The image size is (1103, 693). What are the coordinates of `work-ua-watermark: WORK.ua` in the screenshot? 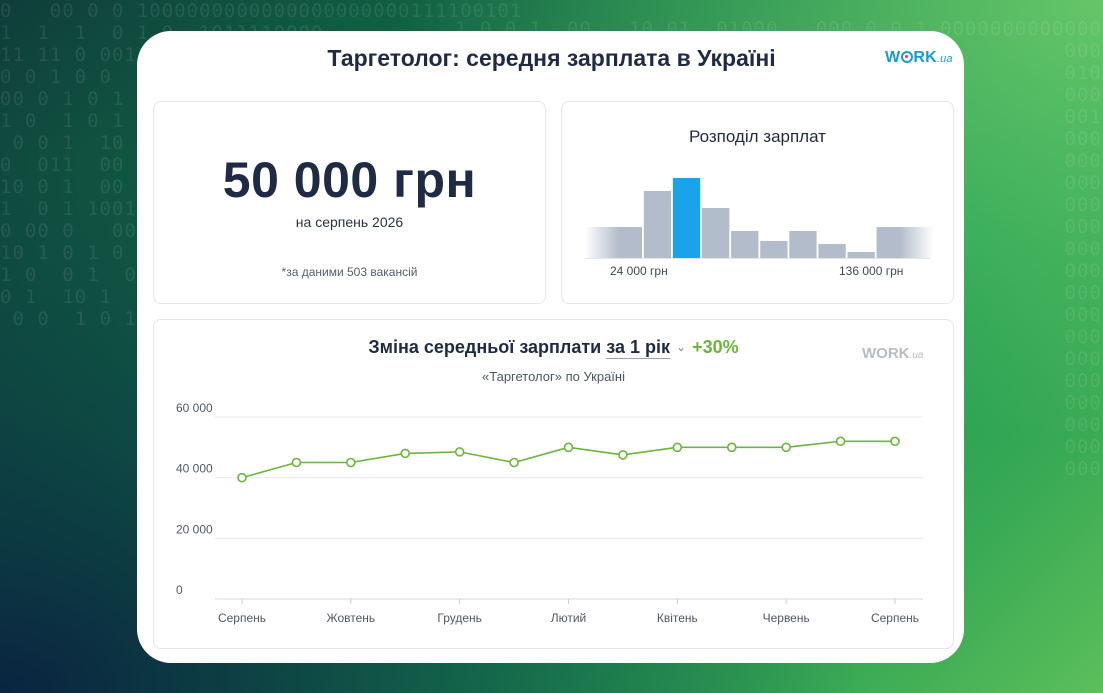 It's located at (892, 353).